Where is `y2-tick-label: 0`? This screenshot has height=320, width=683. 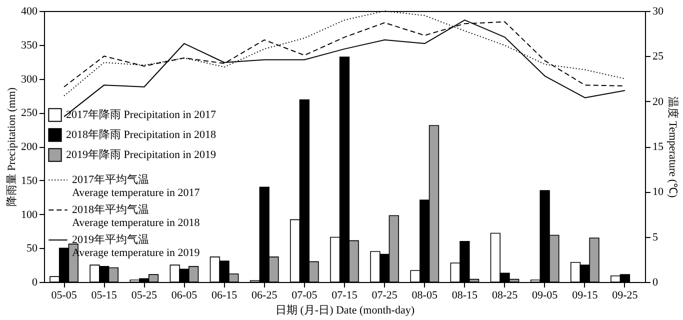 y2-tick-label: 0 is located at coordinates (655, 282).